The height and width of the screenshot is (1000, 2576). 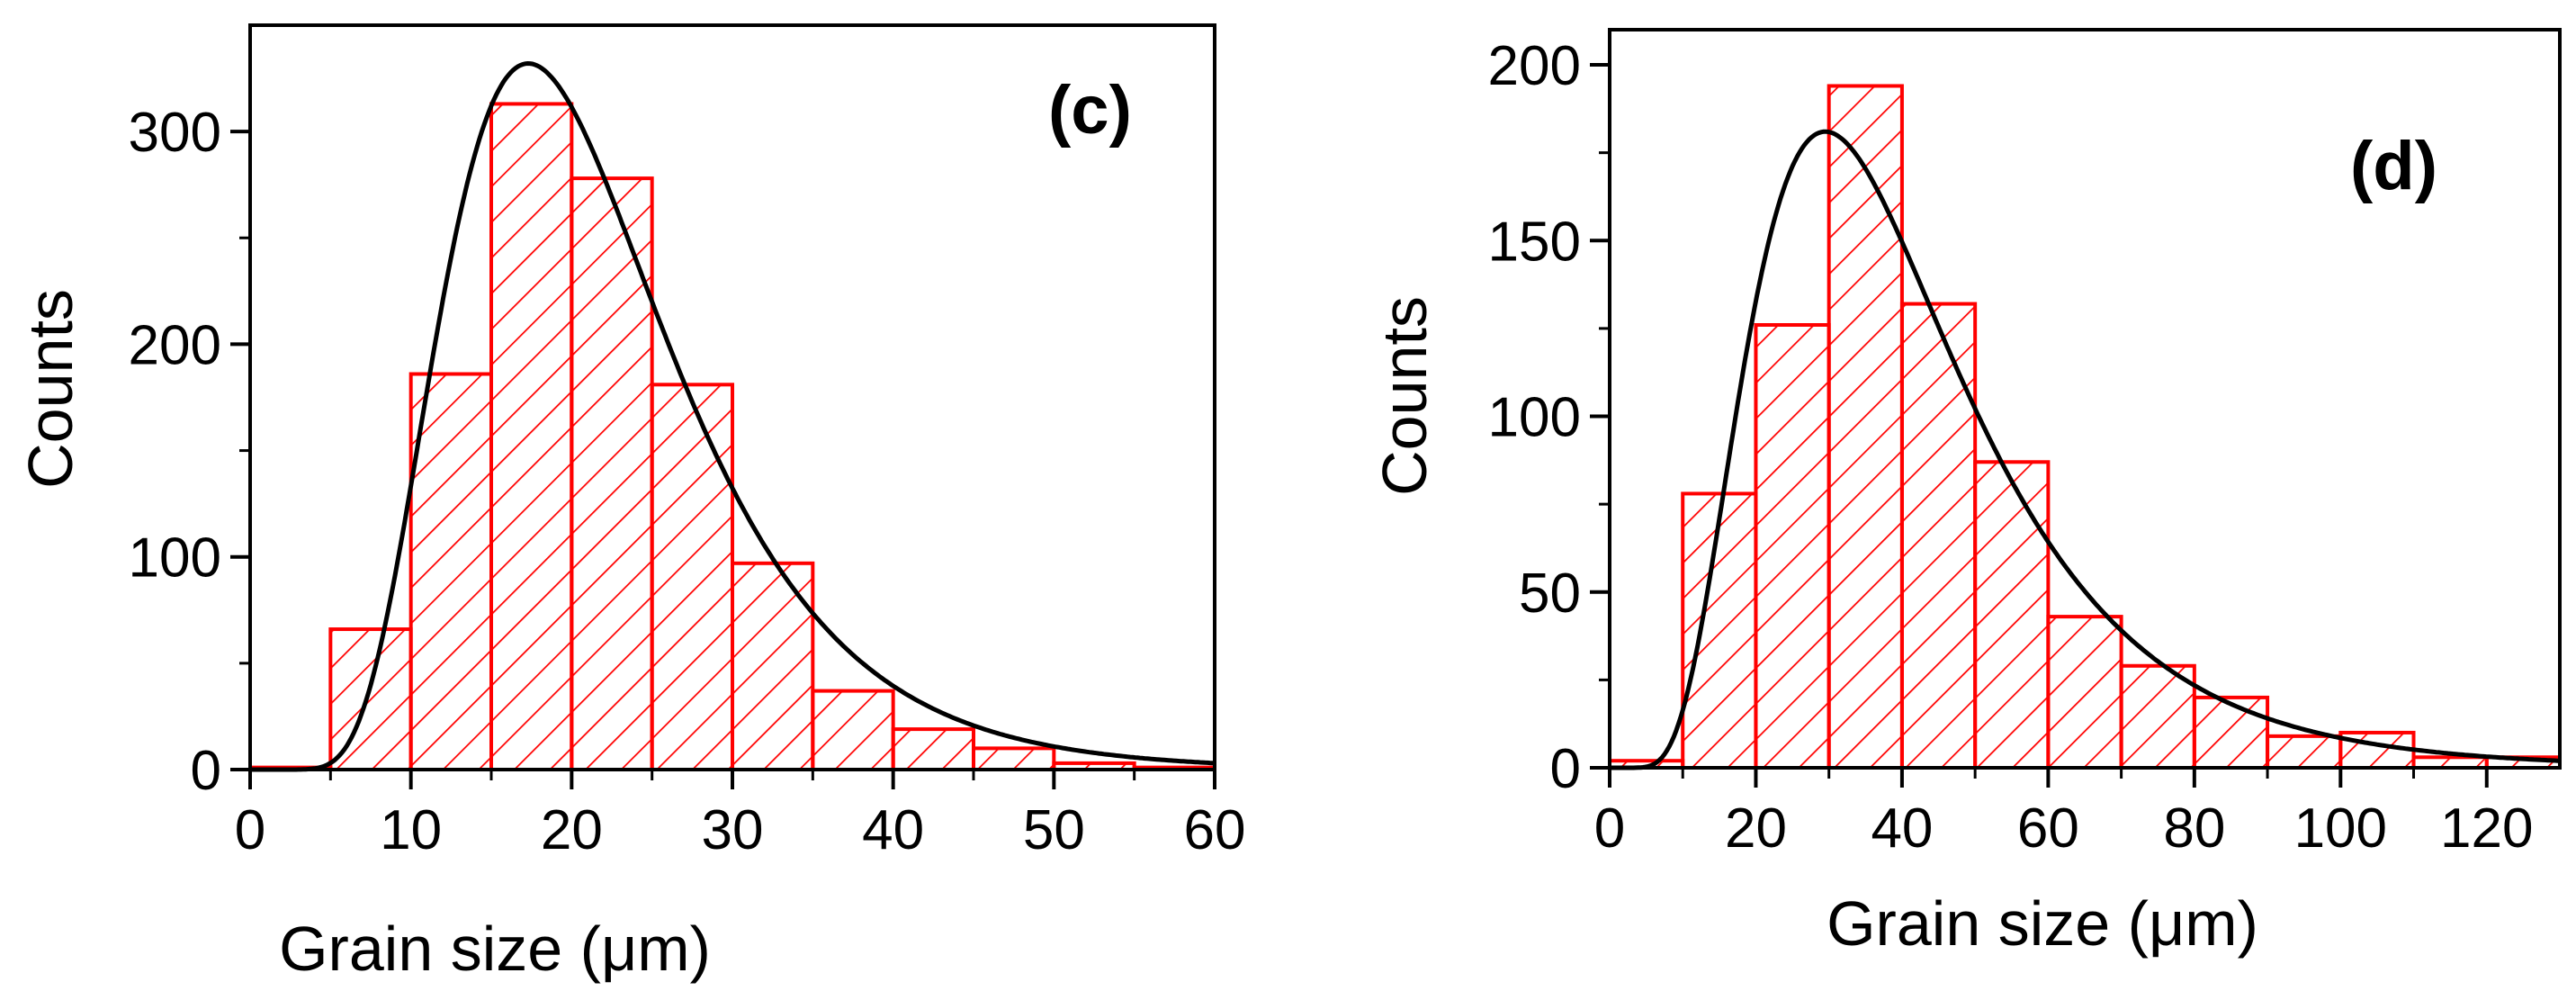 I want to click on y-tick-label-c-2: 200, so click(x=175, y=345).